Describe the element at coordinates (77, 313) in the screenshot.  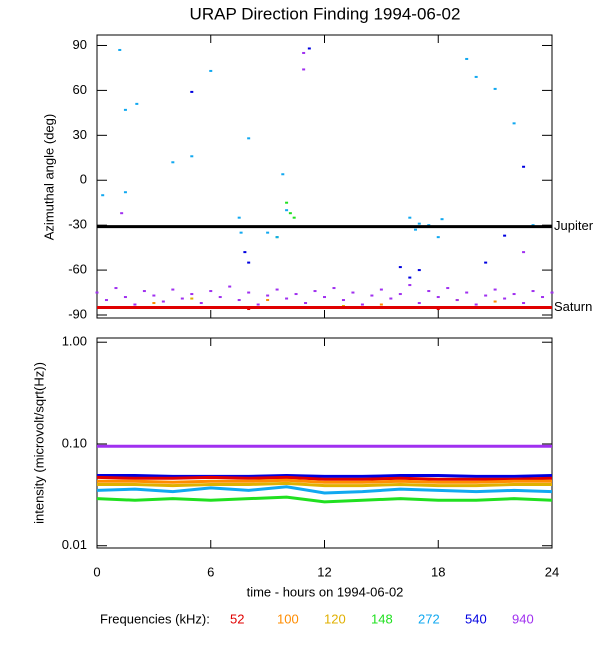
I see `y-tick-label: -90` at that location.